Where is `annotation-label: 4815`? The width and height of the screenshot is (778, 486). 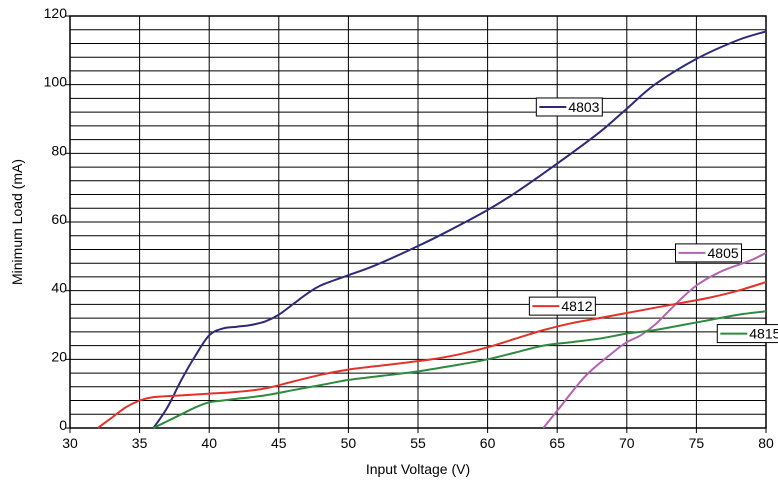 annotation-label: 4815 is located at coordinates (763, 334).